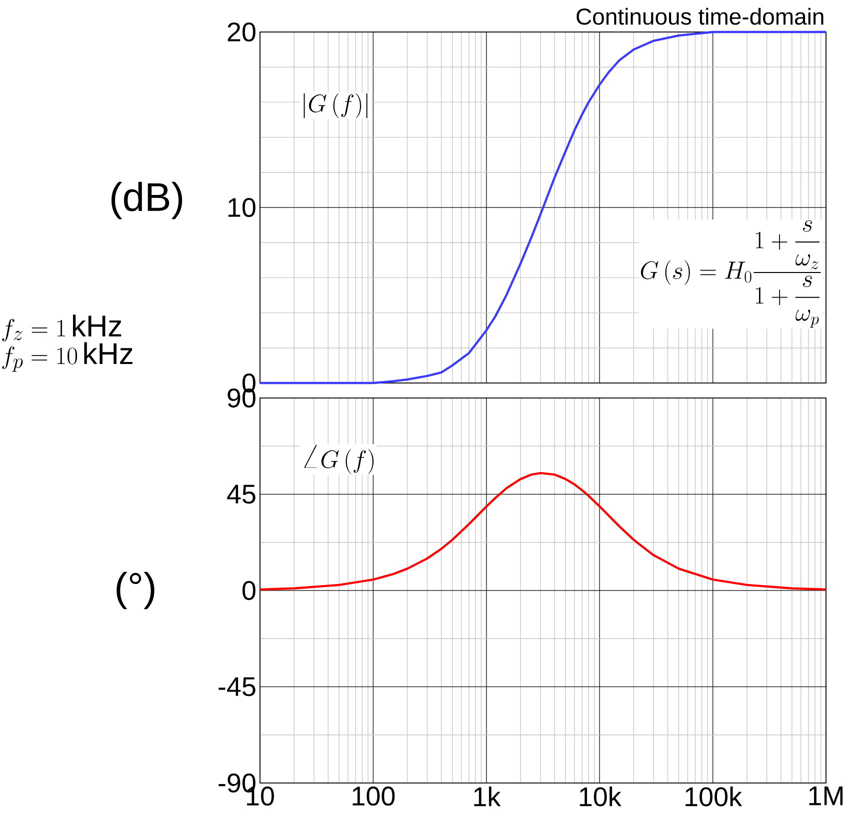 The image size is (848, 815). What do you see at coordinates (700, 16) in the screenshot?
I see `chart-title: Continuous time-domain` at bounding box center [700, 16].